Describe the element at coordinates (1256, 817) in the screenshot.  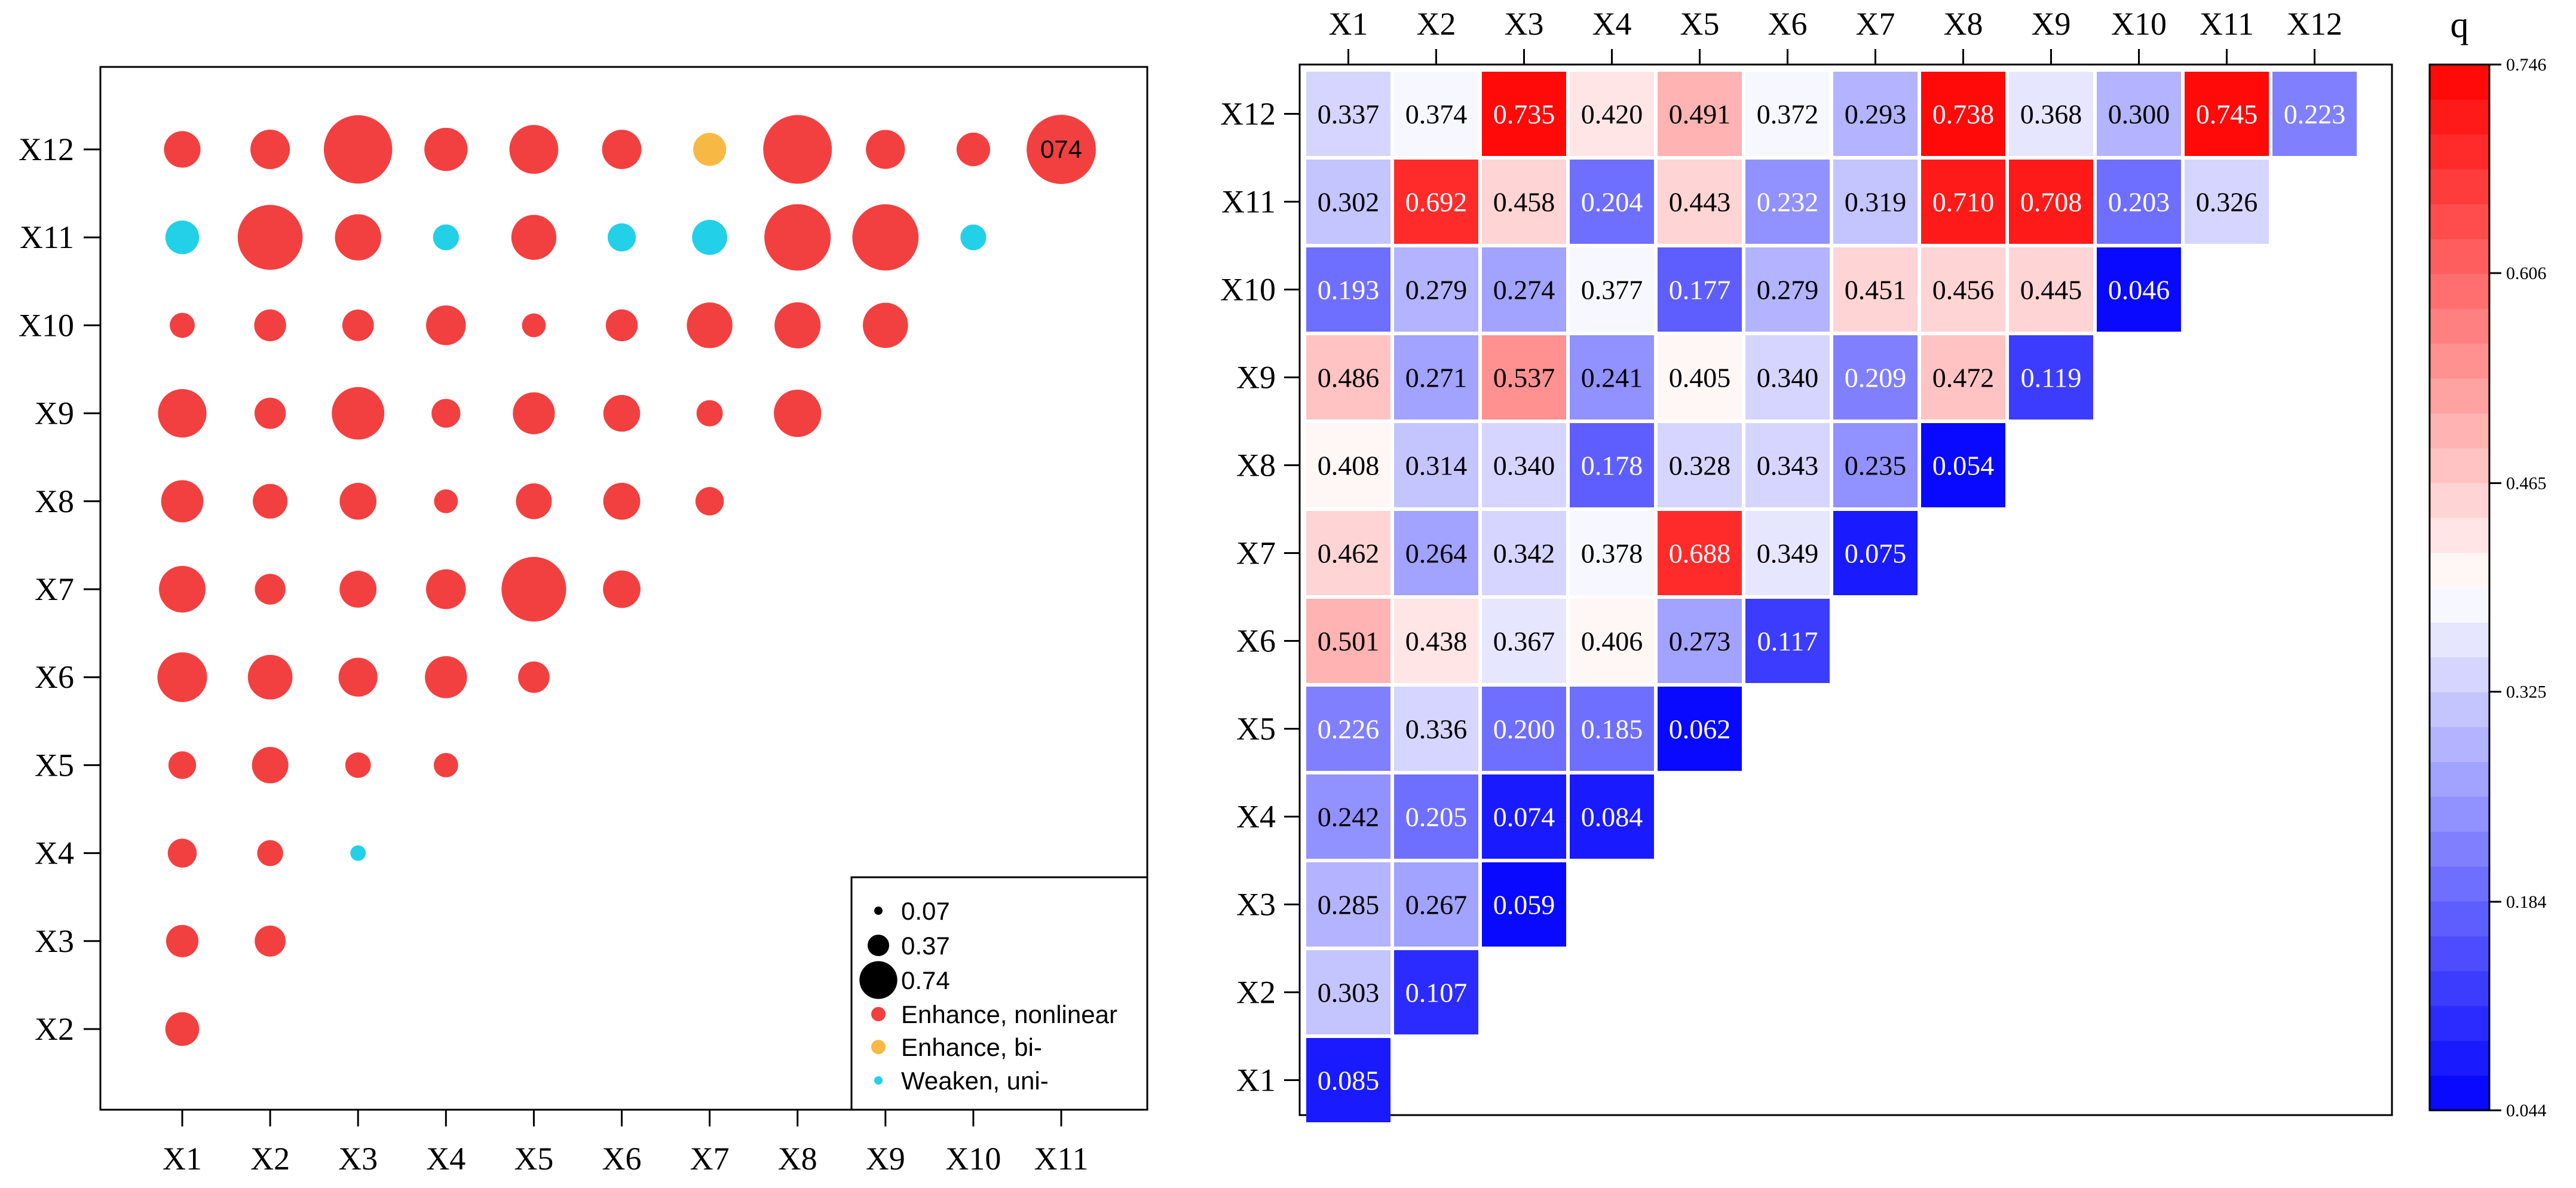
I see `heatmap-y-tick-label: X4` at that location.